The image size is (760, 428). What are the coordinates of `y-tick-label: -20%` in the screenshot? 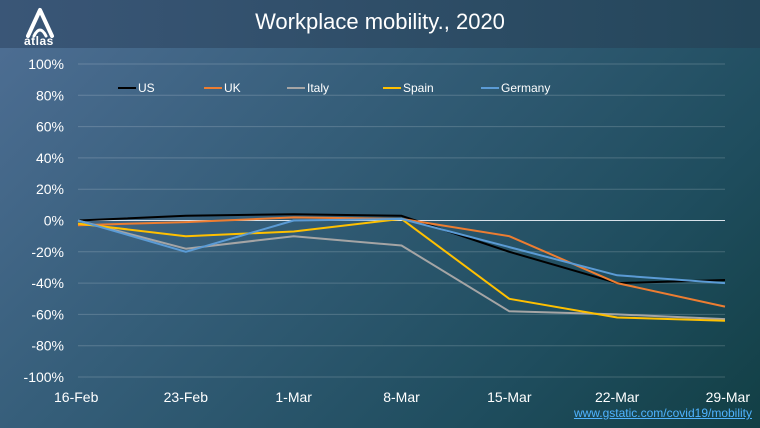 It's located at (47, 252).